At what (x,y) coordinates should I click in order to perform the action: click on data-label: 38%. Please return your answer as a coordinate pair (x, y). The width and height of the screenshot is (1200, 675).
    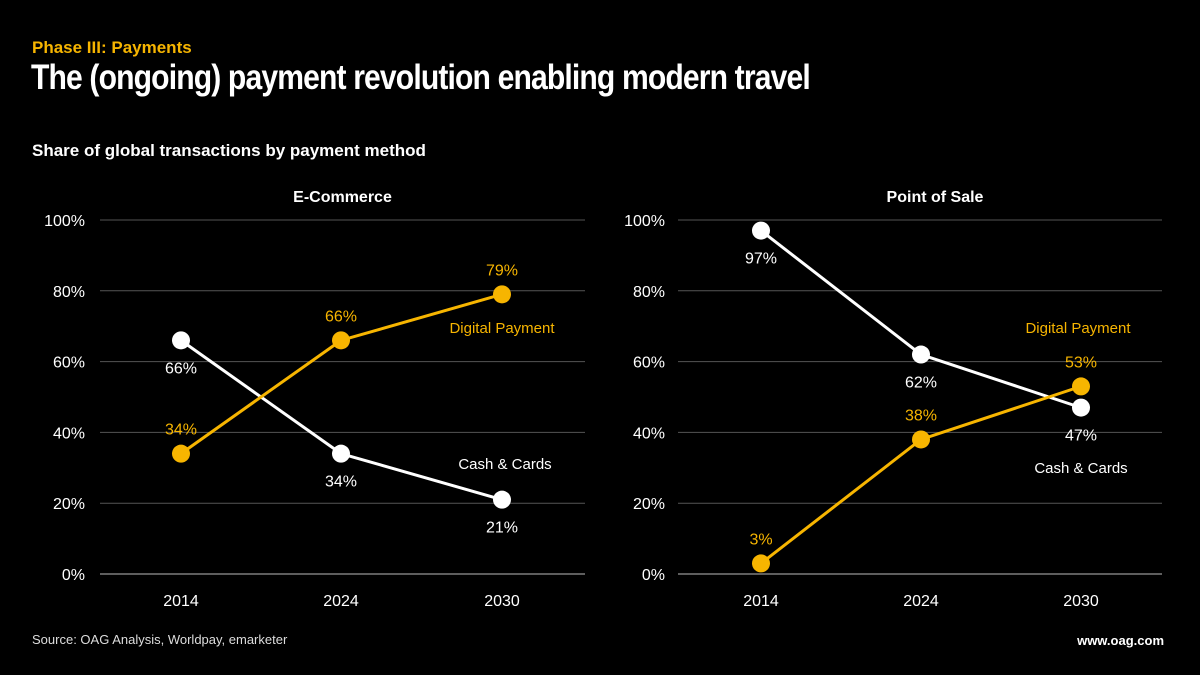
    Looking at the image, I should click on (921, 415).